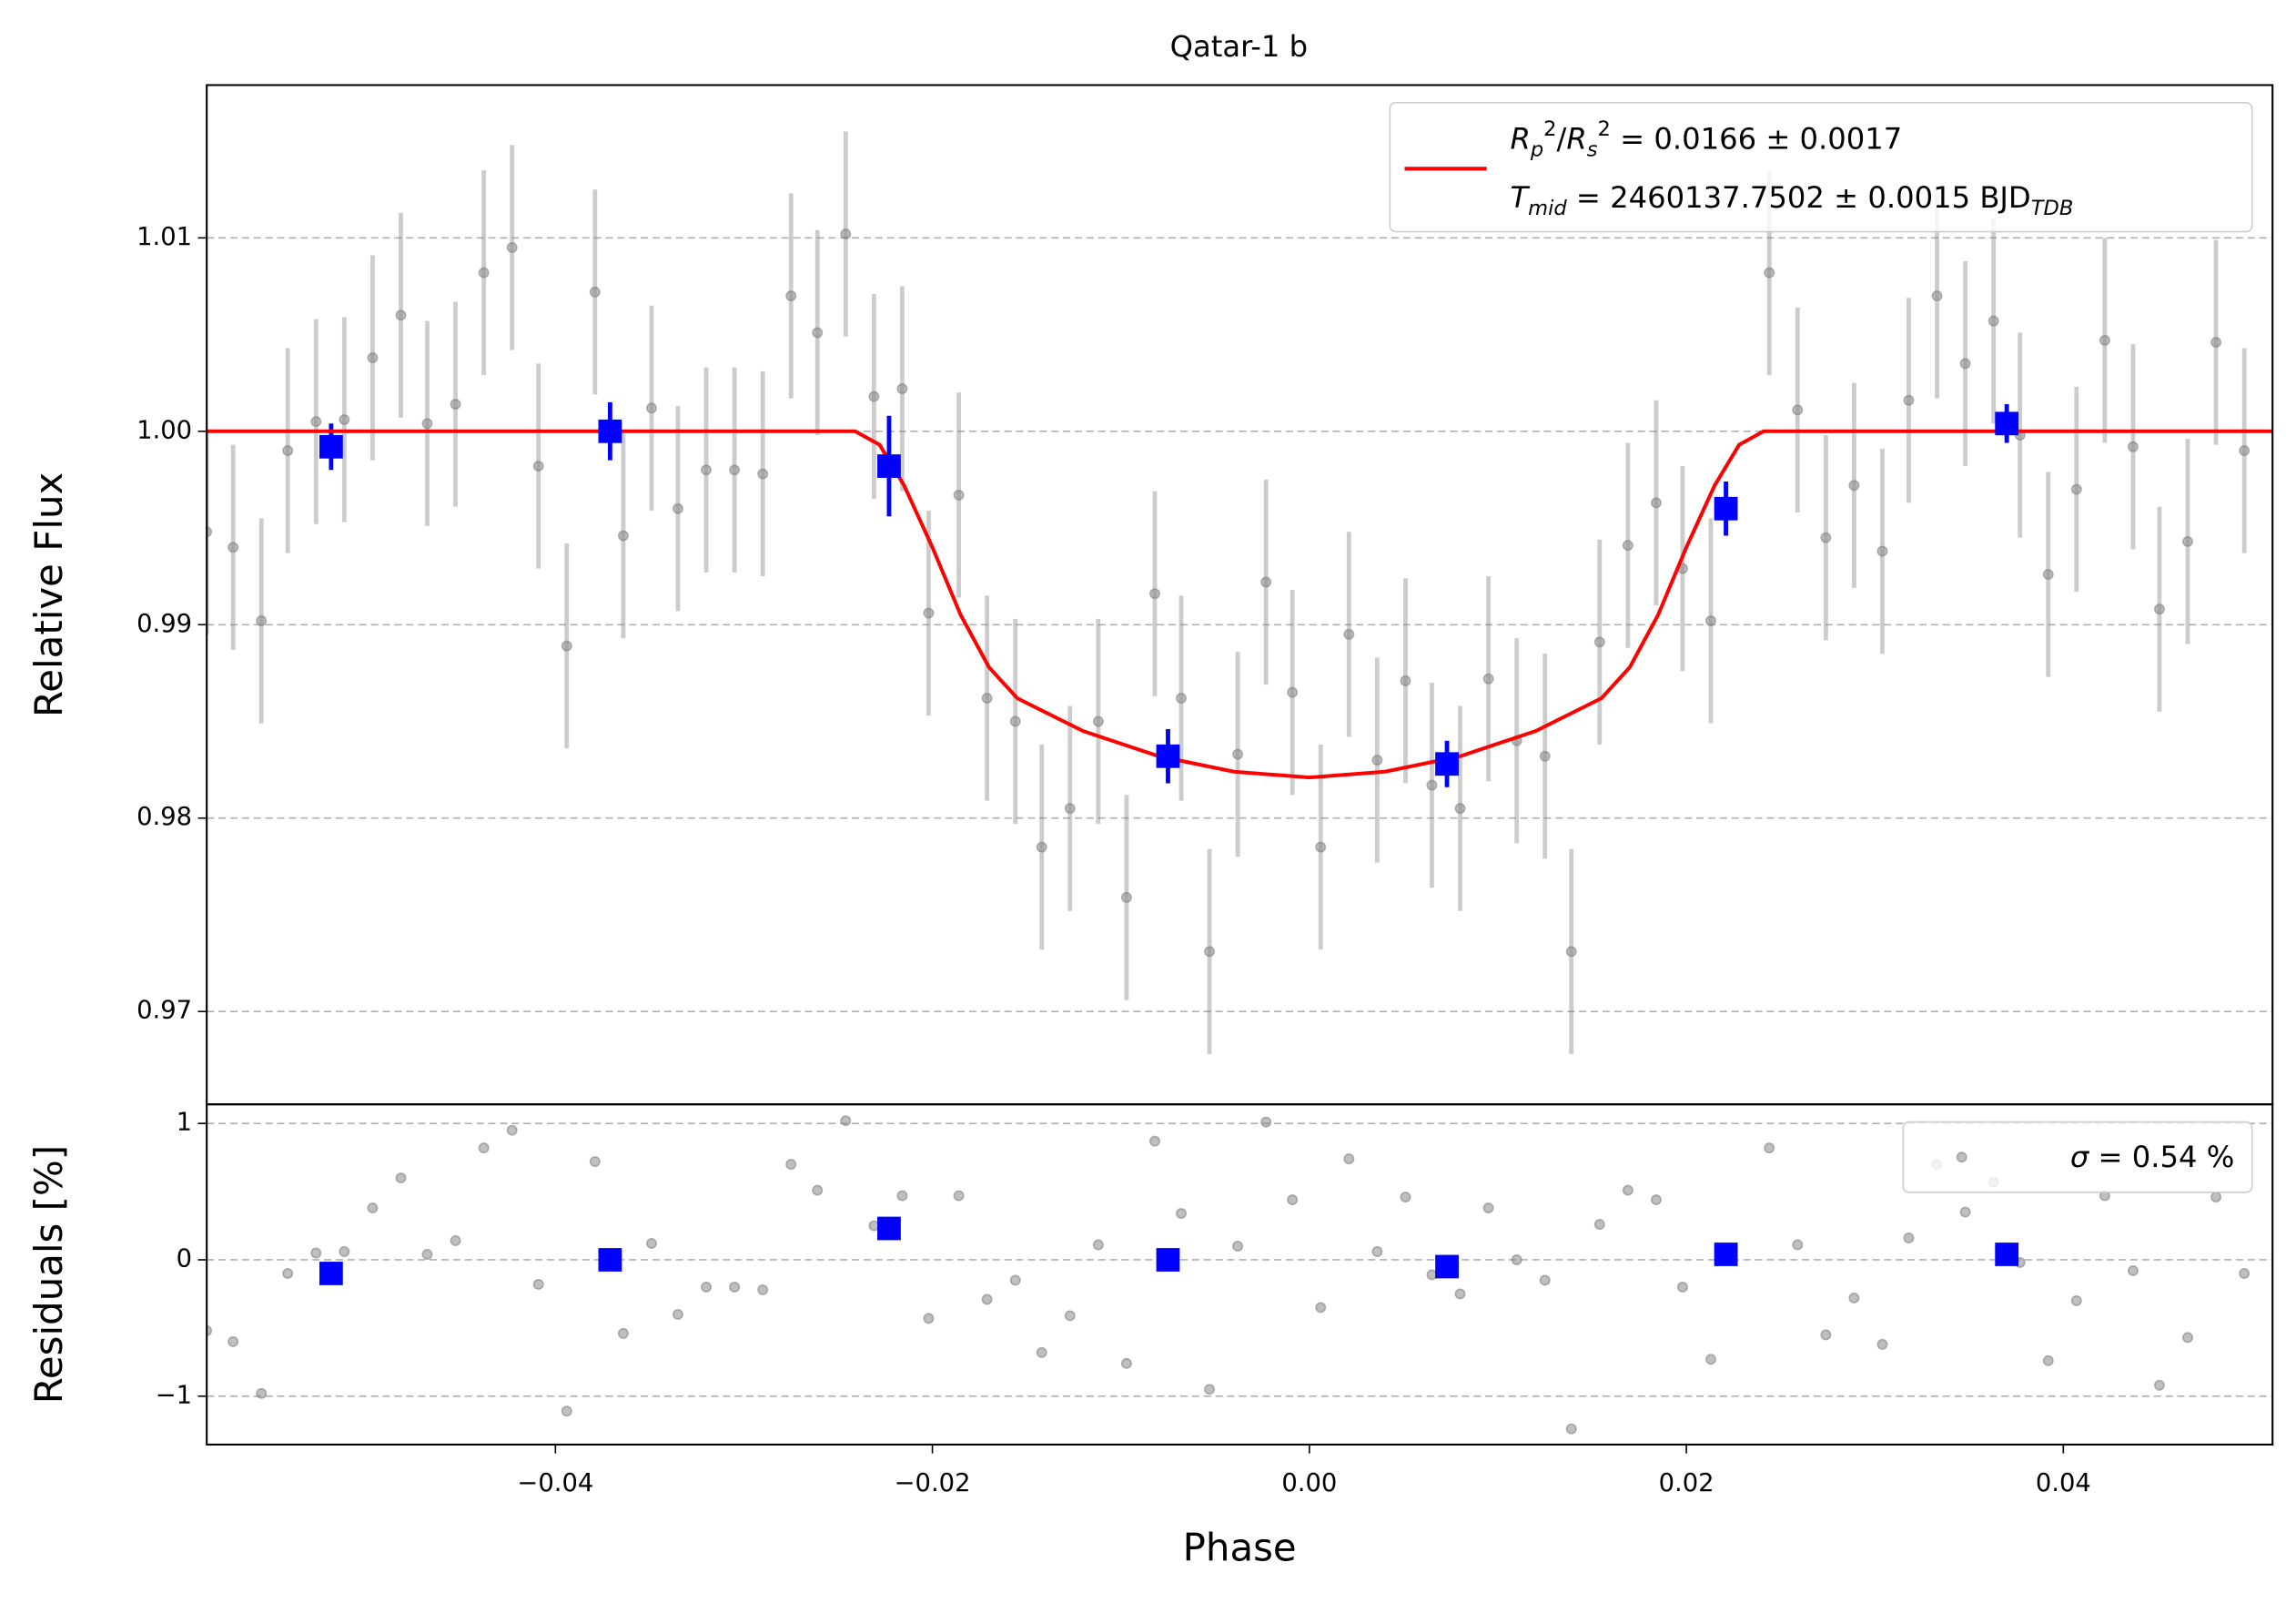  What do you see at coordinates (1548, 207) in the screenshot?
I see `legend-text-part: mid` at bounding box center [1548, 207].